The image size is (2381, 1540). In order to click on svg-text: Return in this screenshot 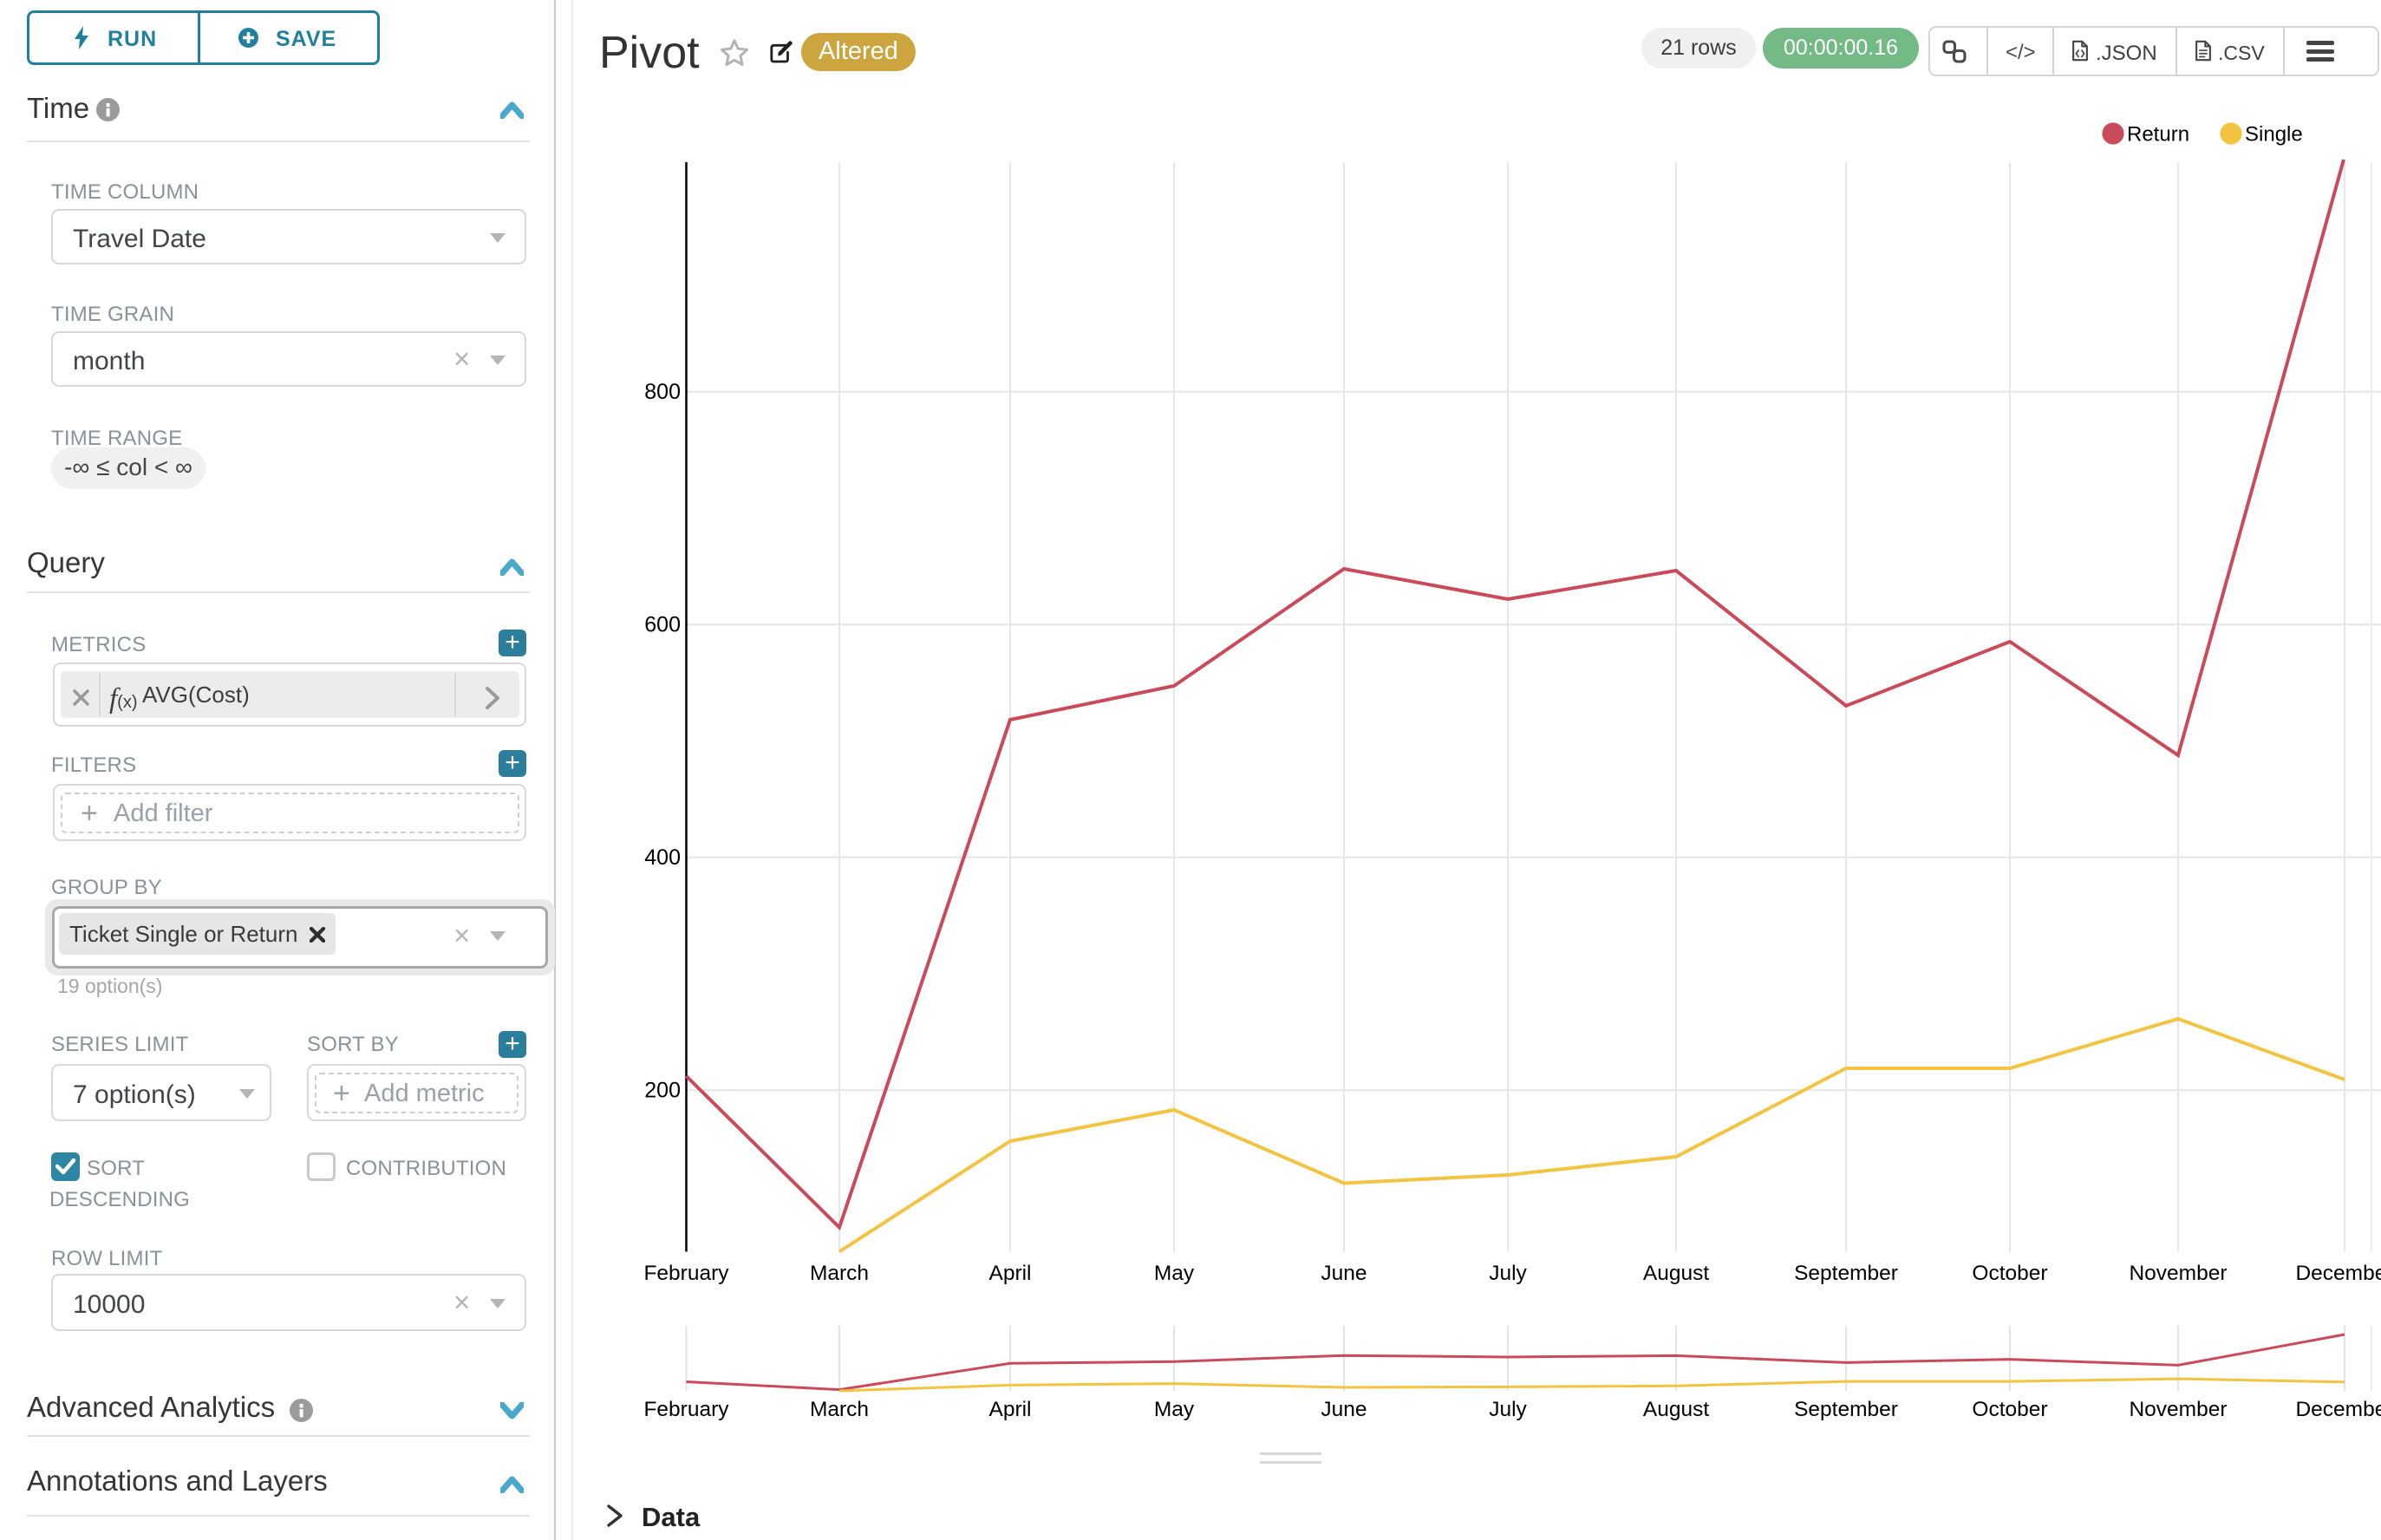, I will do `click(2158, 135)`.